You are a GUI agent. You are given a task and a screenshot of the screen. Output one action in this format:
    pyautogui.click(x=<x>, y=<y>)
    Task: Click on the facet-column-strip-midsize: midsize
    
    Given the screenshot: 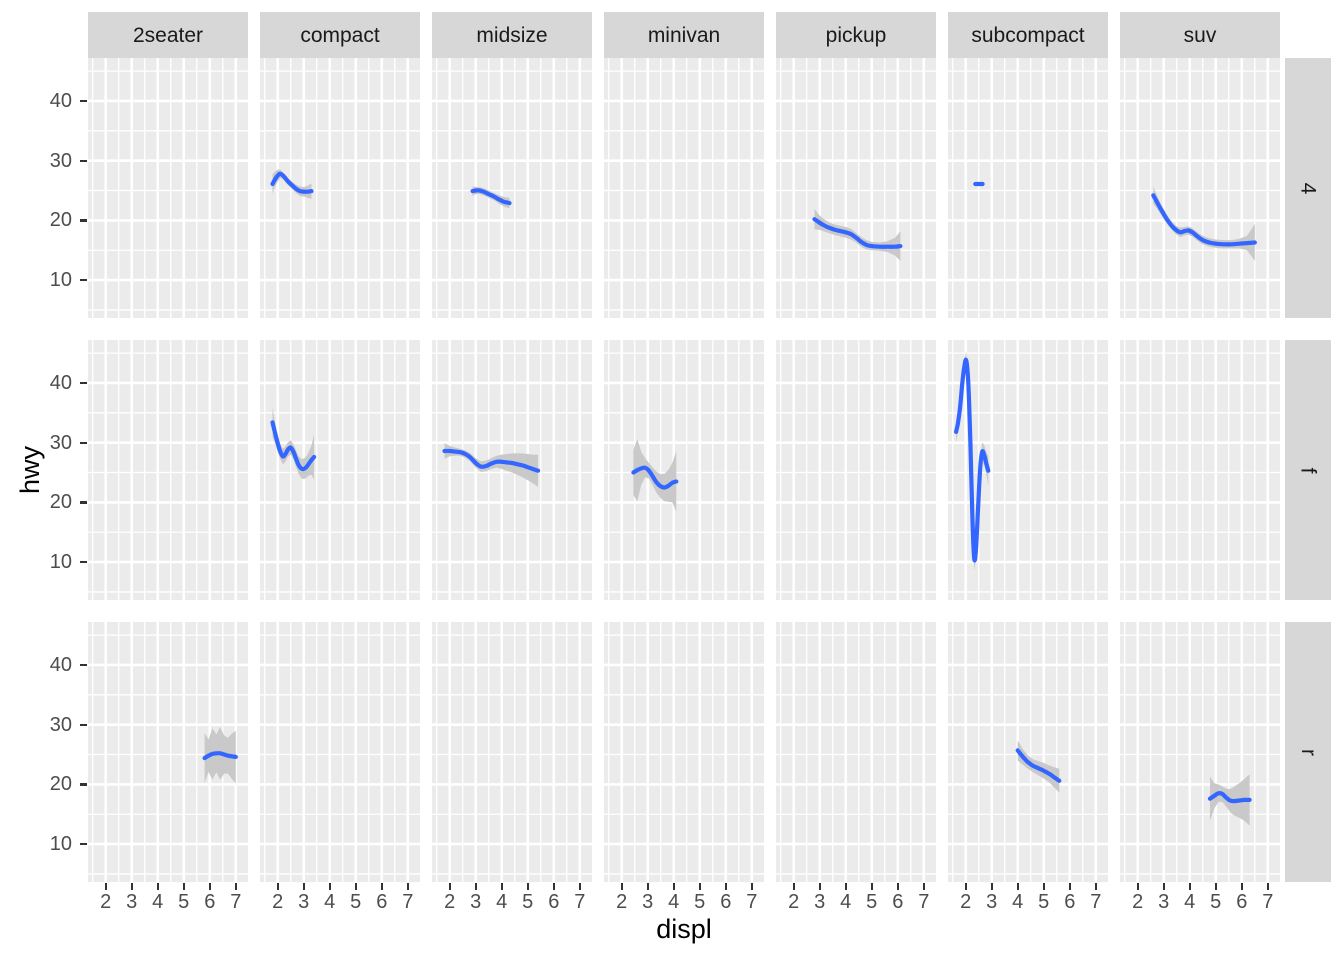 What is the action you would take?
    pyautogui.click(x=512, y=35)
    